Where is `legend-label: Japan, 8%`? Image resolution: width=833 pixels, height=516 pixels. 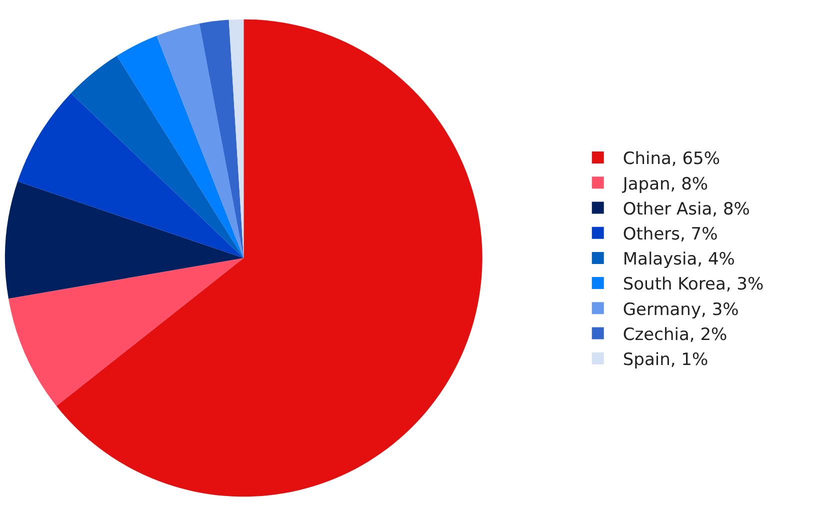
legend-label: Japan, 8% is located at coordinates (665, 184).